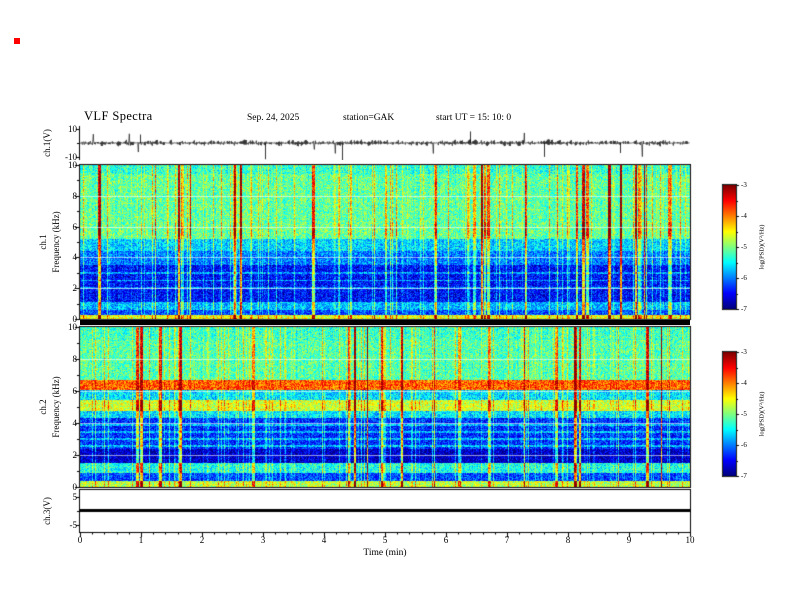 This screenshot has width=792, height=612. I want to click on ch2-spec-ytick-label: 8, so click(75, 359).